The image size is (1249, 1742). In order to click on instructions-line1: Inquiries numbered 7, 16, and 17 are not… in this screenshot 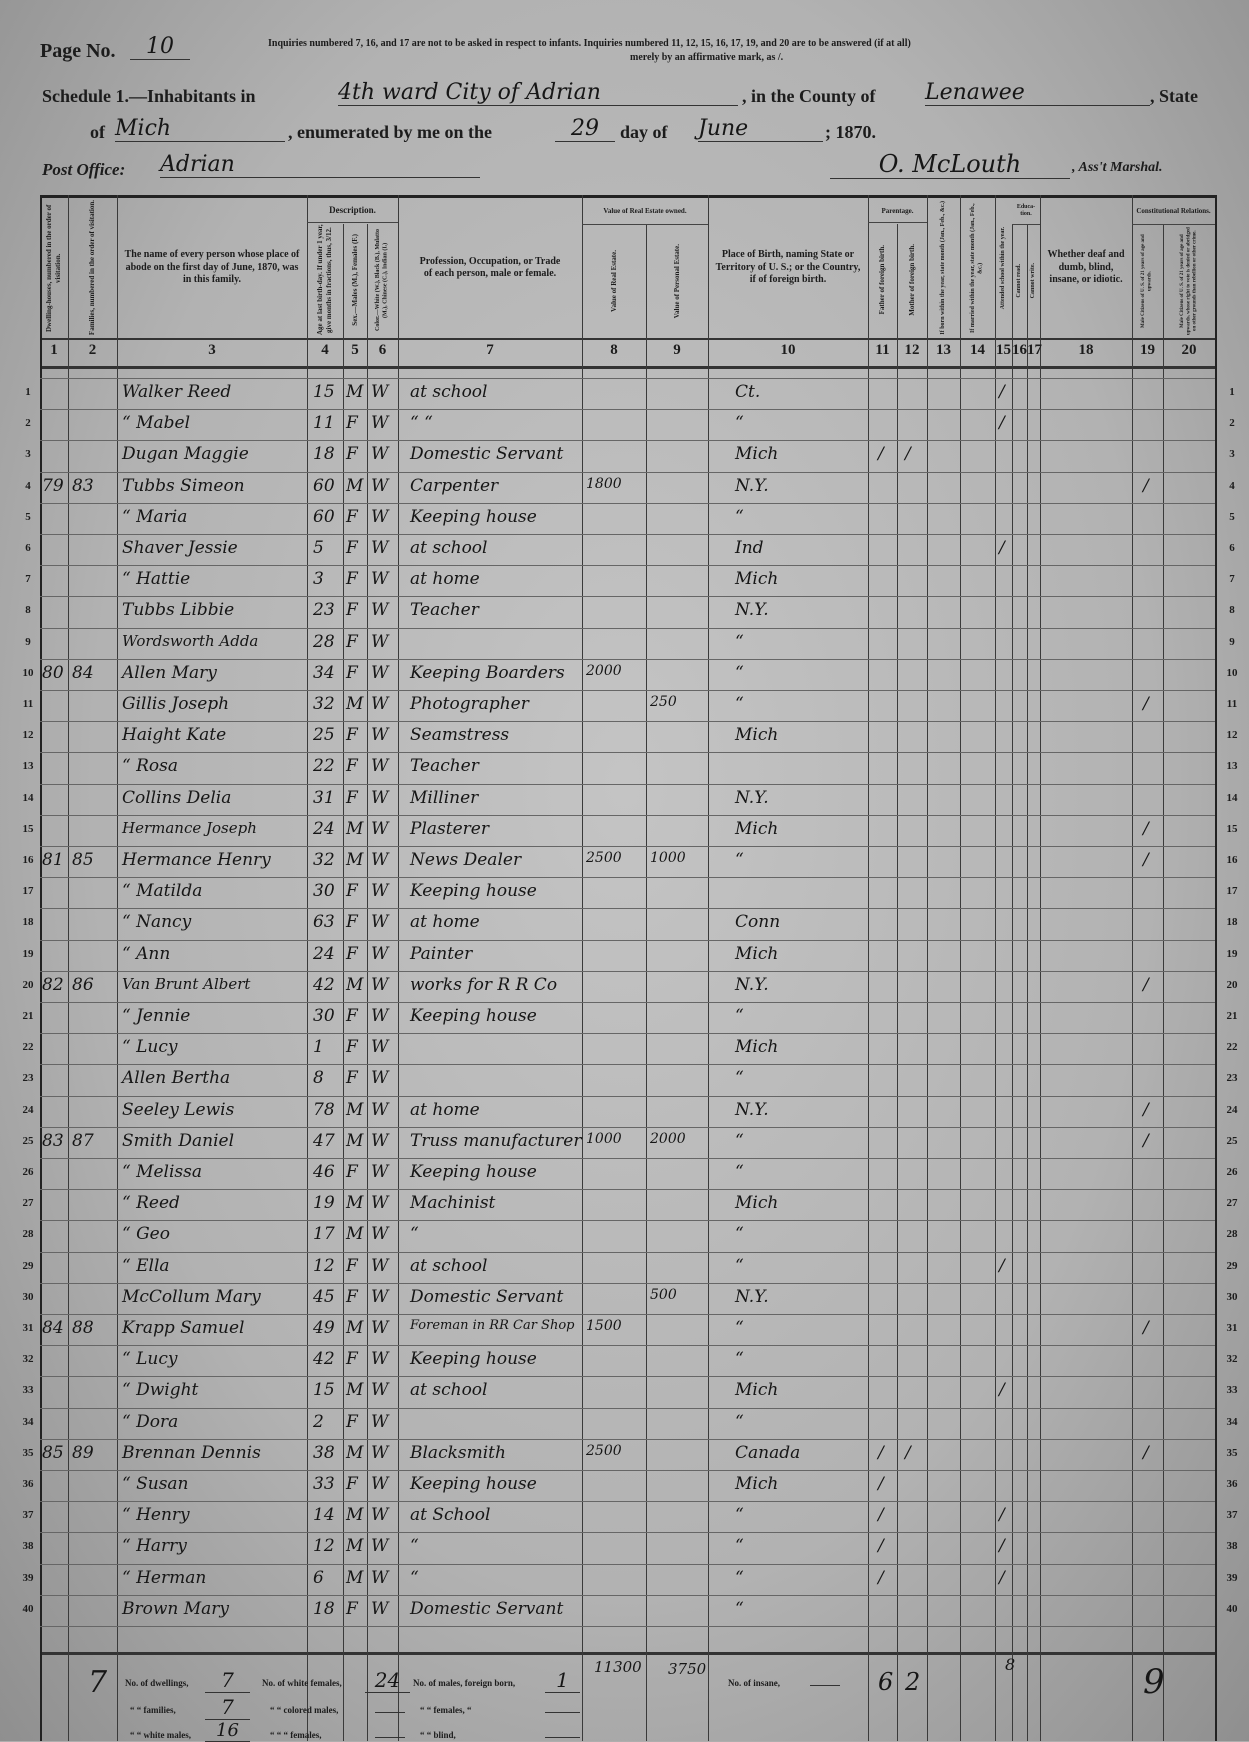, I will do `click(589, 43)`.